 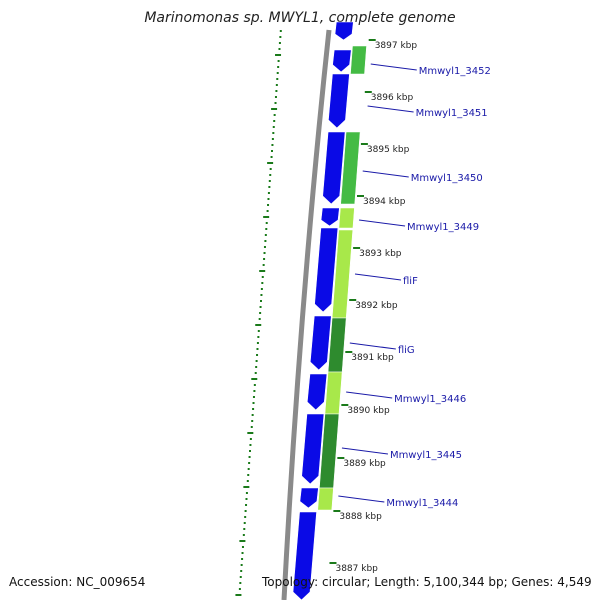 What do you see at coordinates (356, 569) in the screenshot?
I see `kbp-tick-label: 3887 kbp` at bounding box center [356, 569].